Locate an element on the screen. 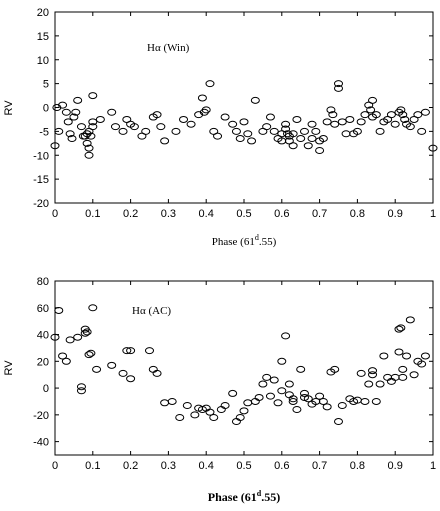 This screenshot has width=440, height=511. series-annotation: Hα (AC) is located at coordinates (151, 311).